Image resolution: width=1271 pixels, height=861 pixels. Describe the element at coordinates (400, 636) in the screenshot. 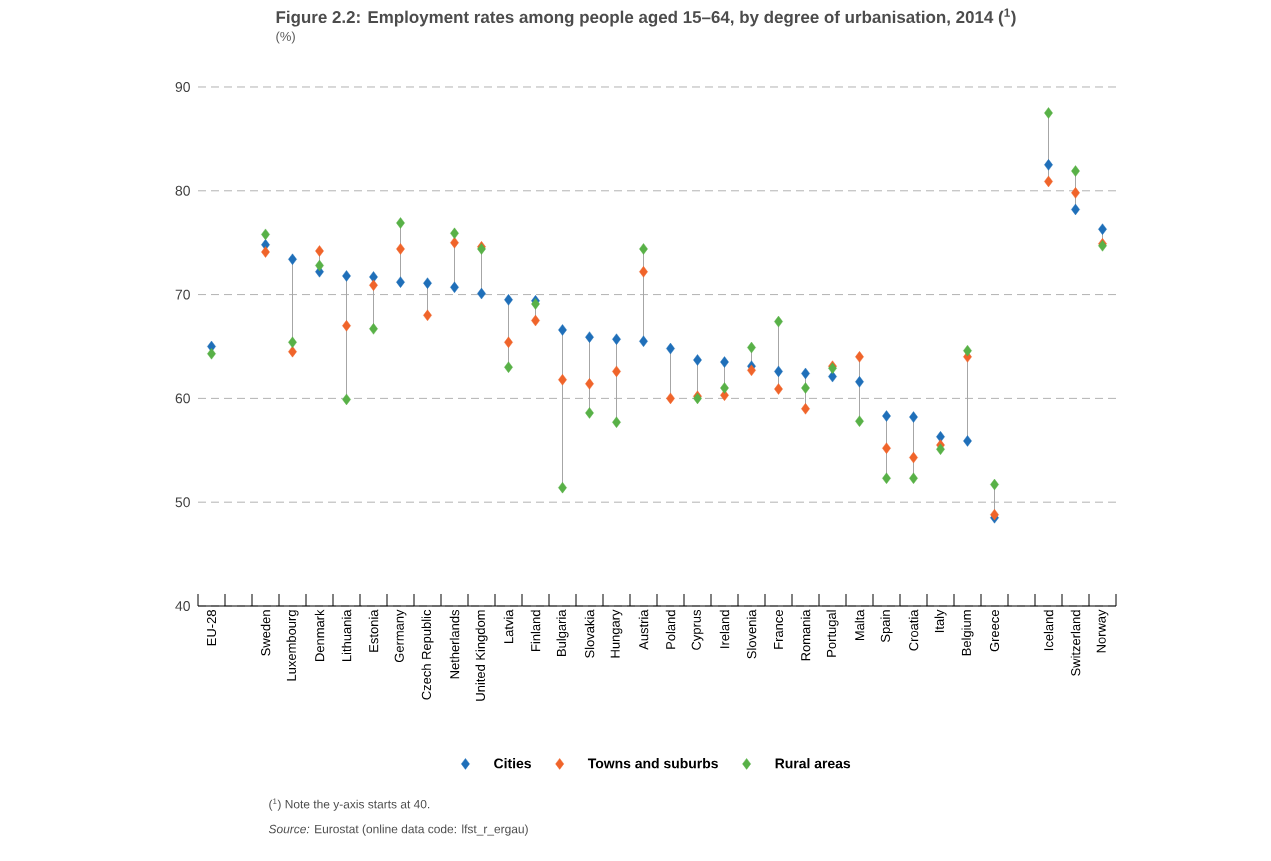

I see `x-tick-label: Germany` at that location.